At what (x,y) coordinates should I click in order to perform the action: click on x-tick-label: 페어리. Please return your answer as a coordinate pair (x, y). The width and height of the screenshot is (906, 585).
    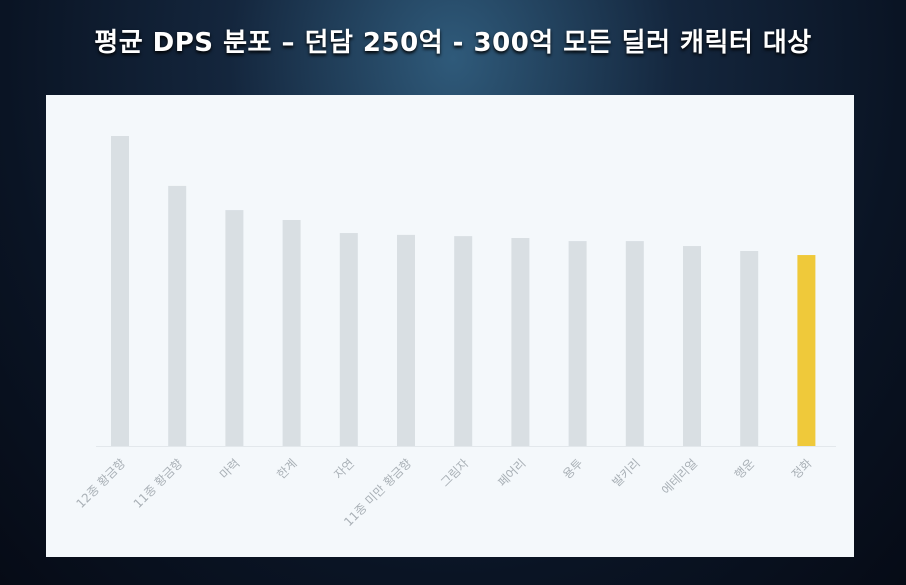
    Looking at the image, I should click on (511, 472).